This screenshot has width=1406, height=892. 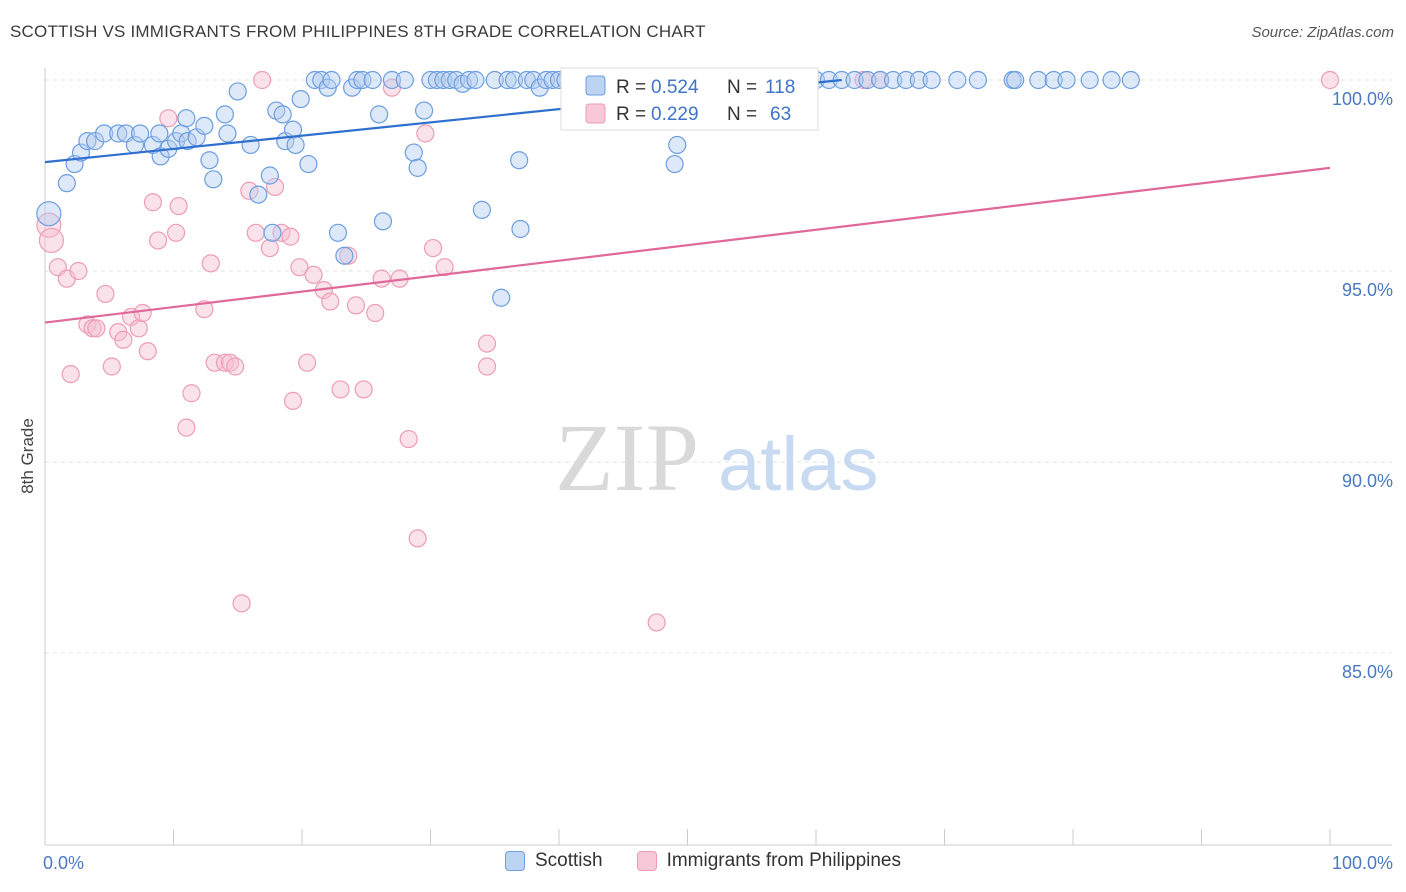 What do you see at coordinates (514, 861) in the screenshot?
I see `legend-marker-scottish` at bounding box center [514, 861].